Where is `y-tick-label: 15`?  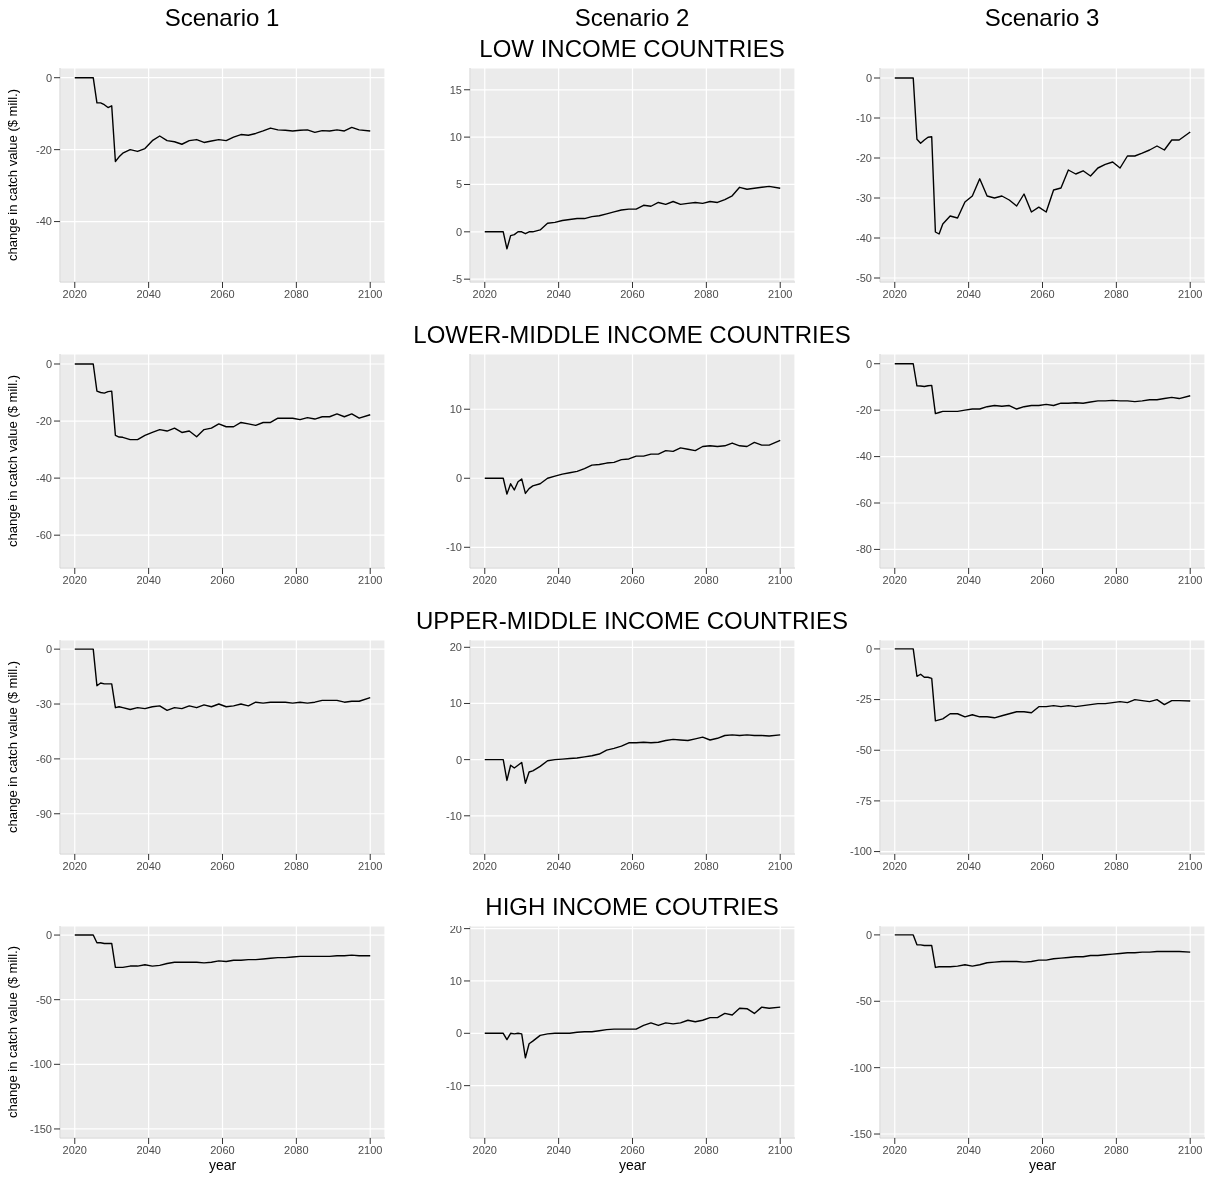
y-tick-label: 15 is located at coordinates (455, 89).